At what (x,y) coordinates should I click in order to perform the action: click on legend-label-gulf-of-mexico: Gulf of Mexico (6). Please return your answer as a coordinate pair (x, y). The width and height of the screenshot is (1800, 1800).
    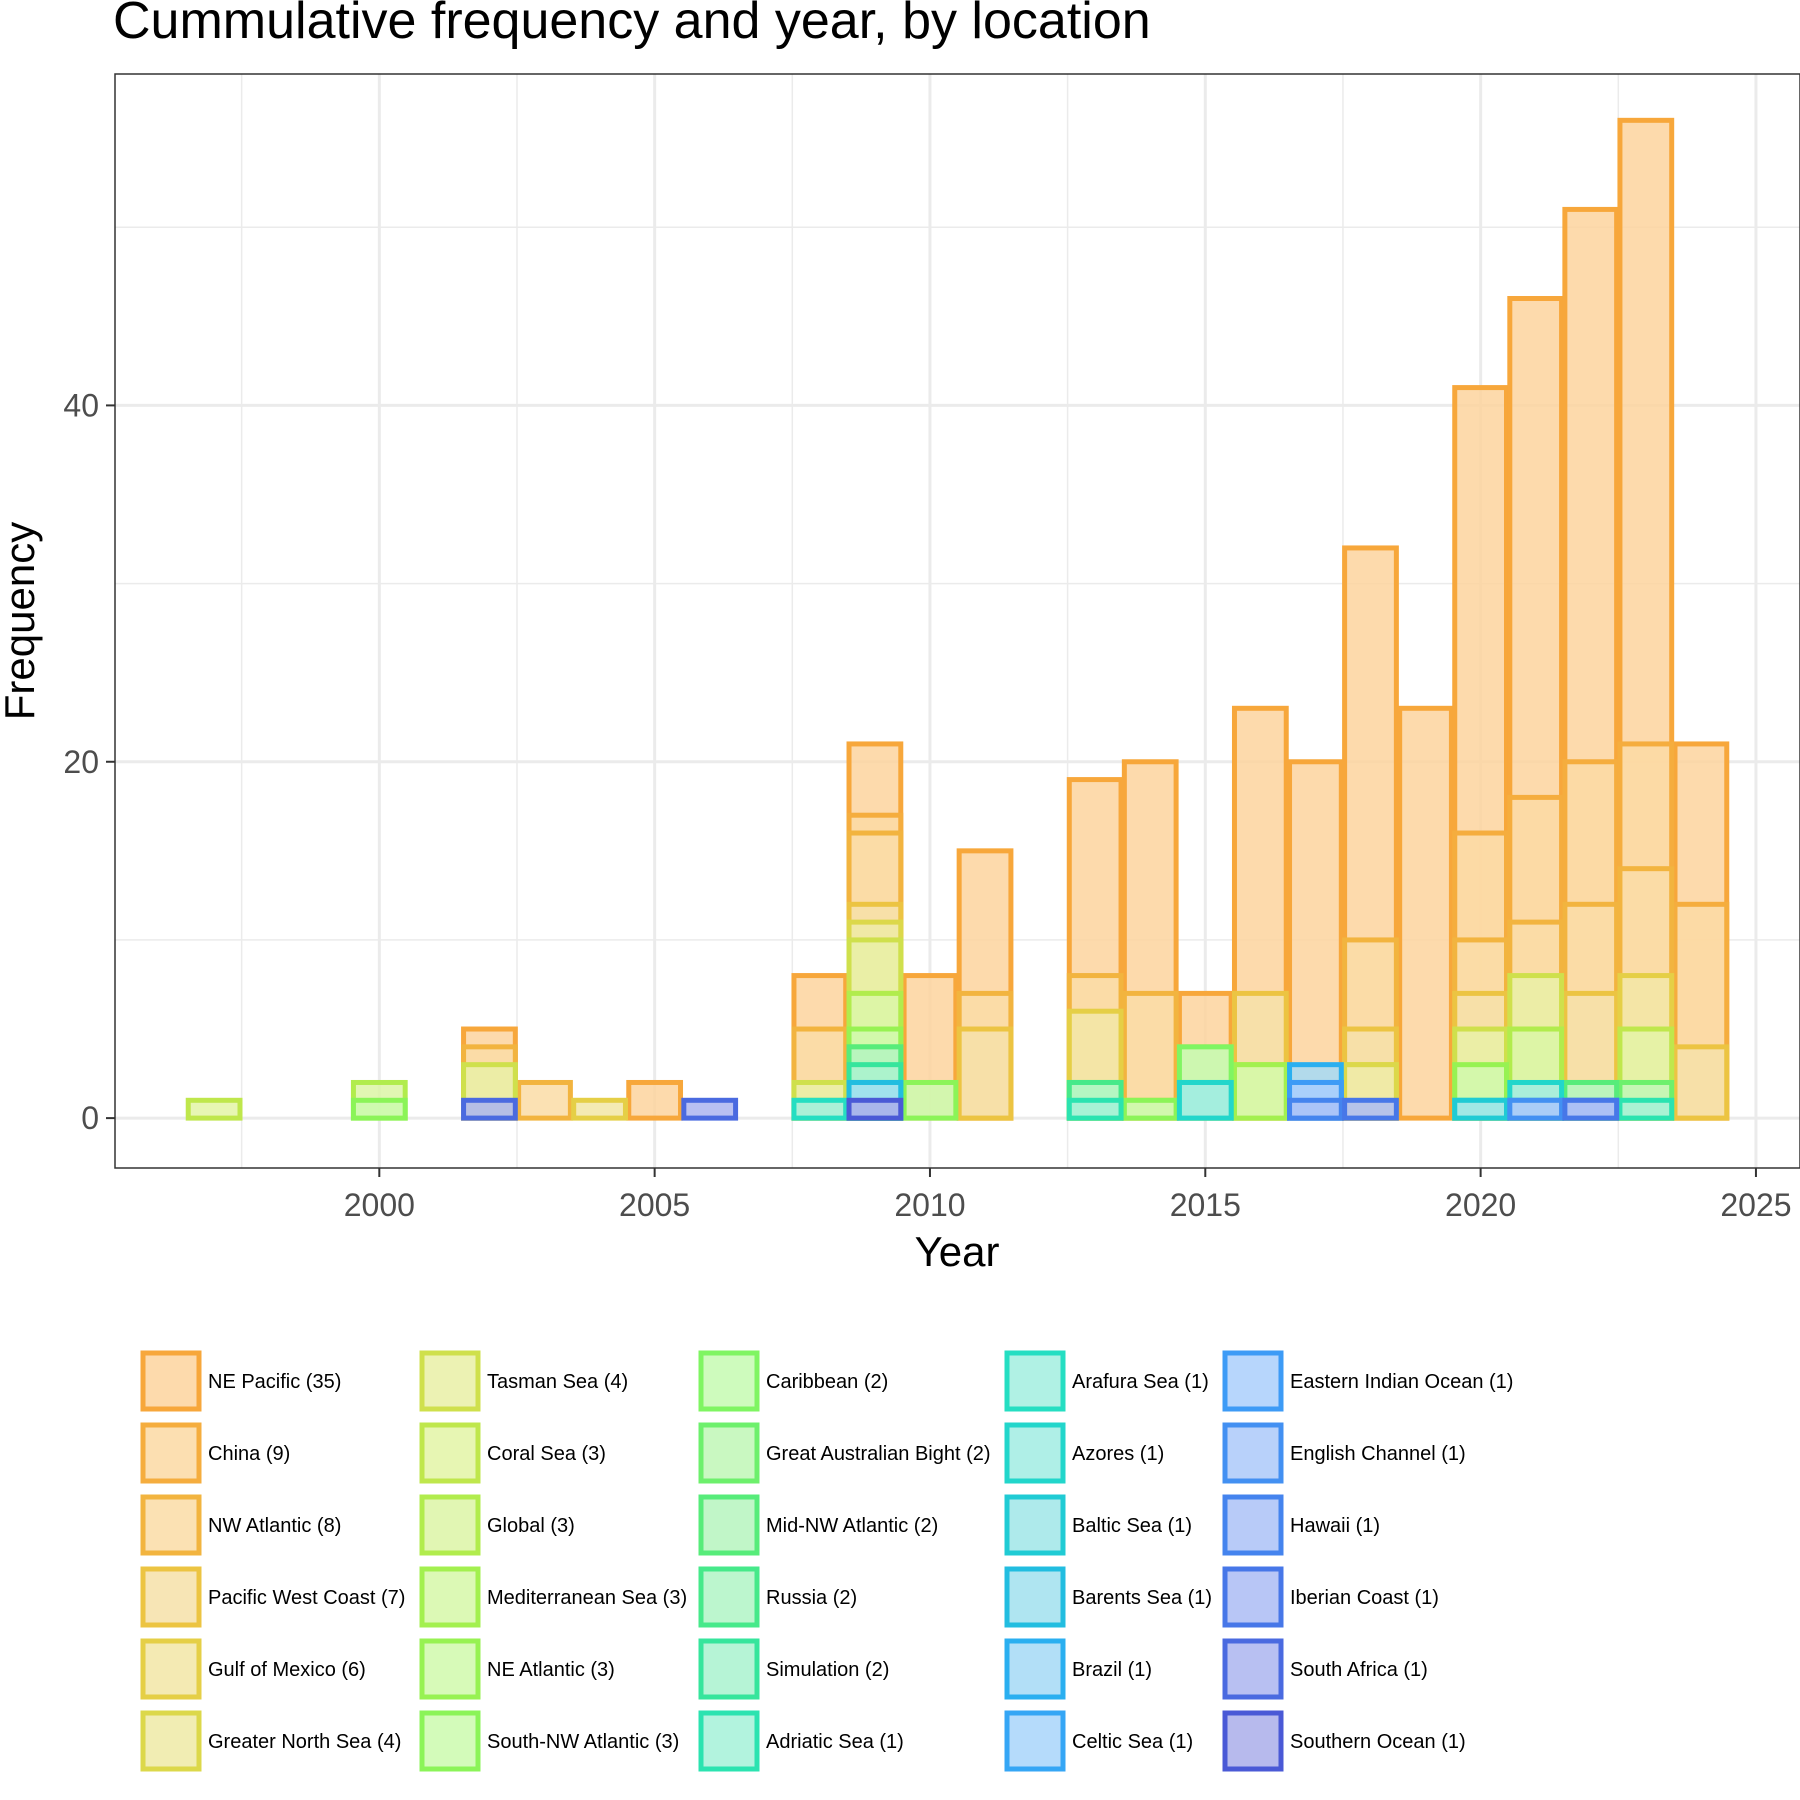
    Looking at the image, I should click on (287, 1670).